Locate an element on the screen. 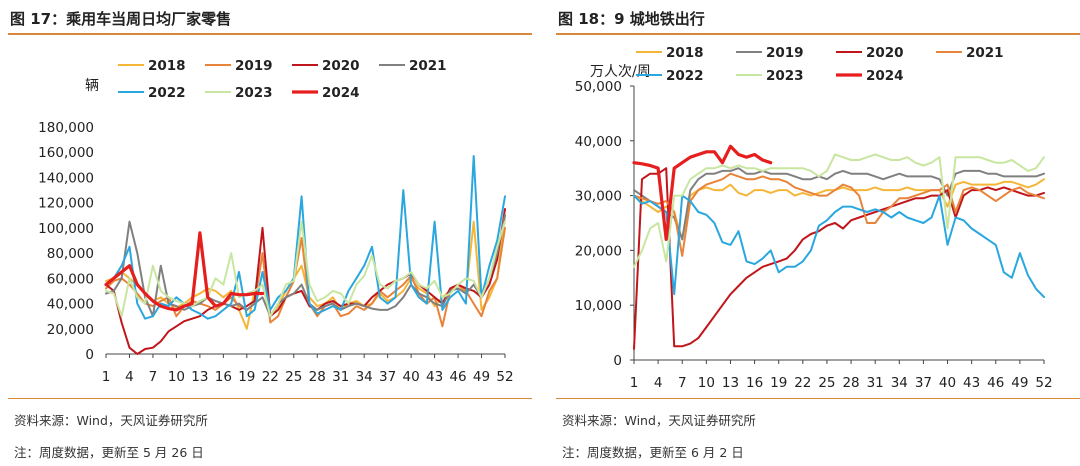  y-tick-label: 30,000 is located at coordinates (598, 197).